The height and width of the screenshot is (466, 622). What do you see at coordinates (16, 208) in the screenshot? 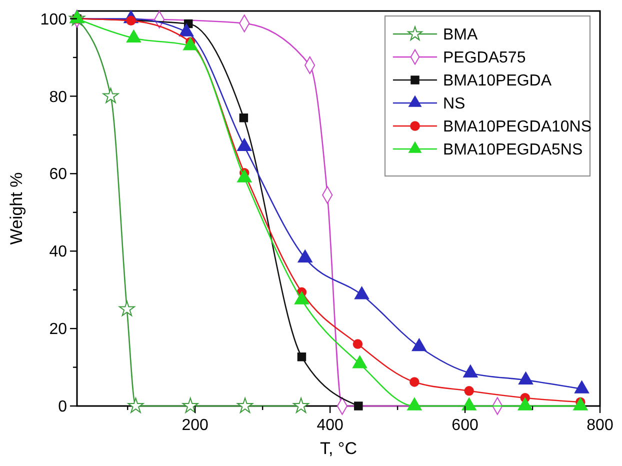
I see `y-axis-title: Weight %` at bounding box center [16, 208].